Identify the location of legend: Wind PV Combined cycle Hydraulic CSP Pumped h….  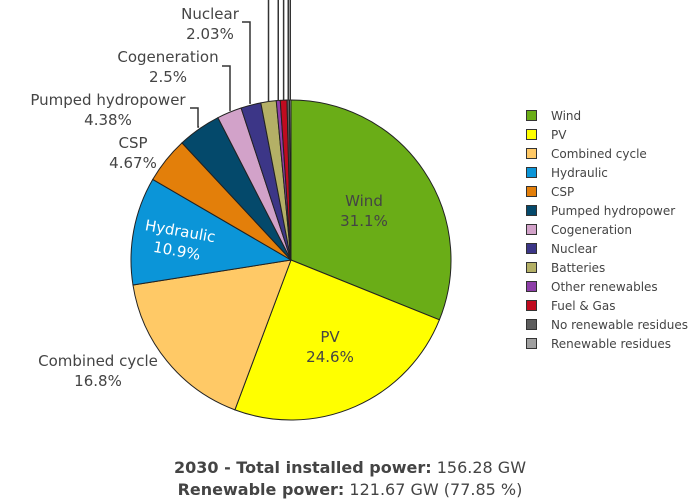
(607, 229).